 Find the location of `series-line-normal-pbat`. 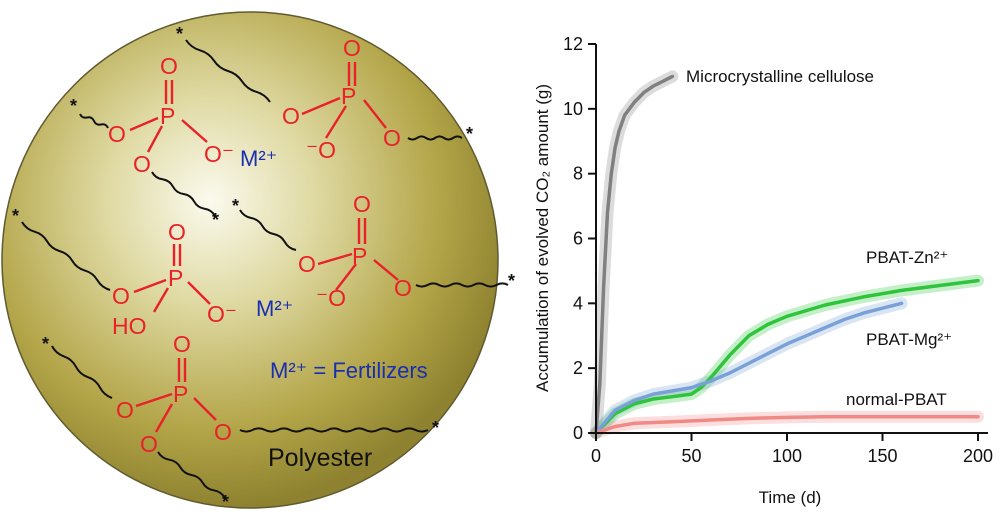

series-line-normal-pbat is located at coordinates (787, 425).